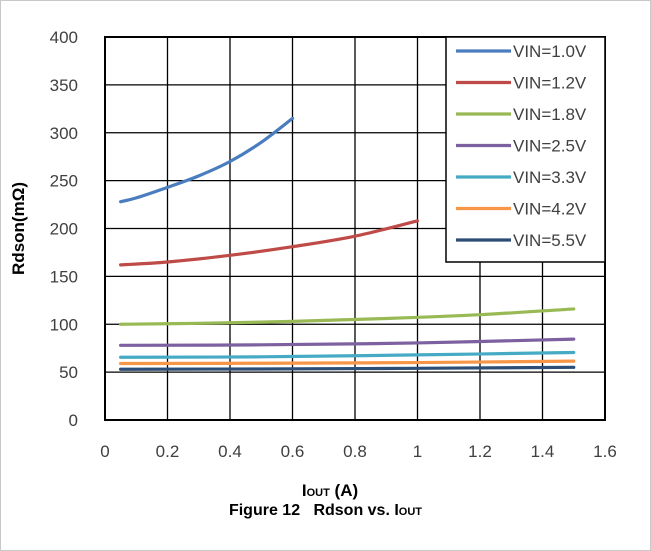  I want to click on legend-label: VIN=5.5V, so click(550, 240).